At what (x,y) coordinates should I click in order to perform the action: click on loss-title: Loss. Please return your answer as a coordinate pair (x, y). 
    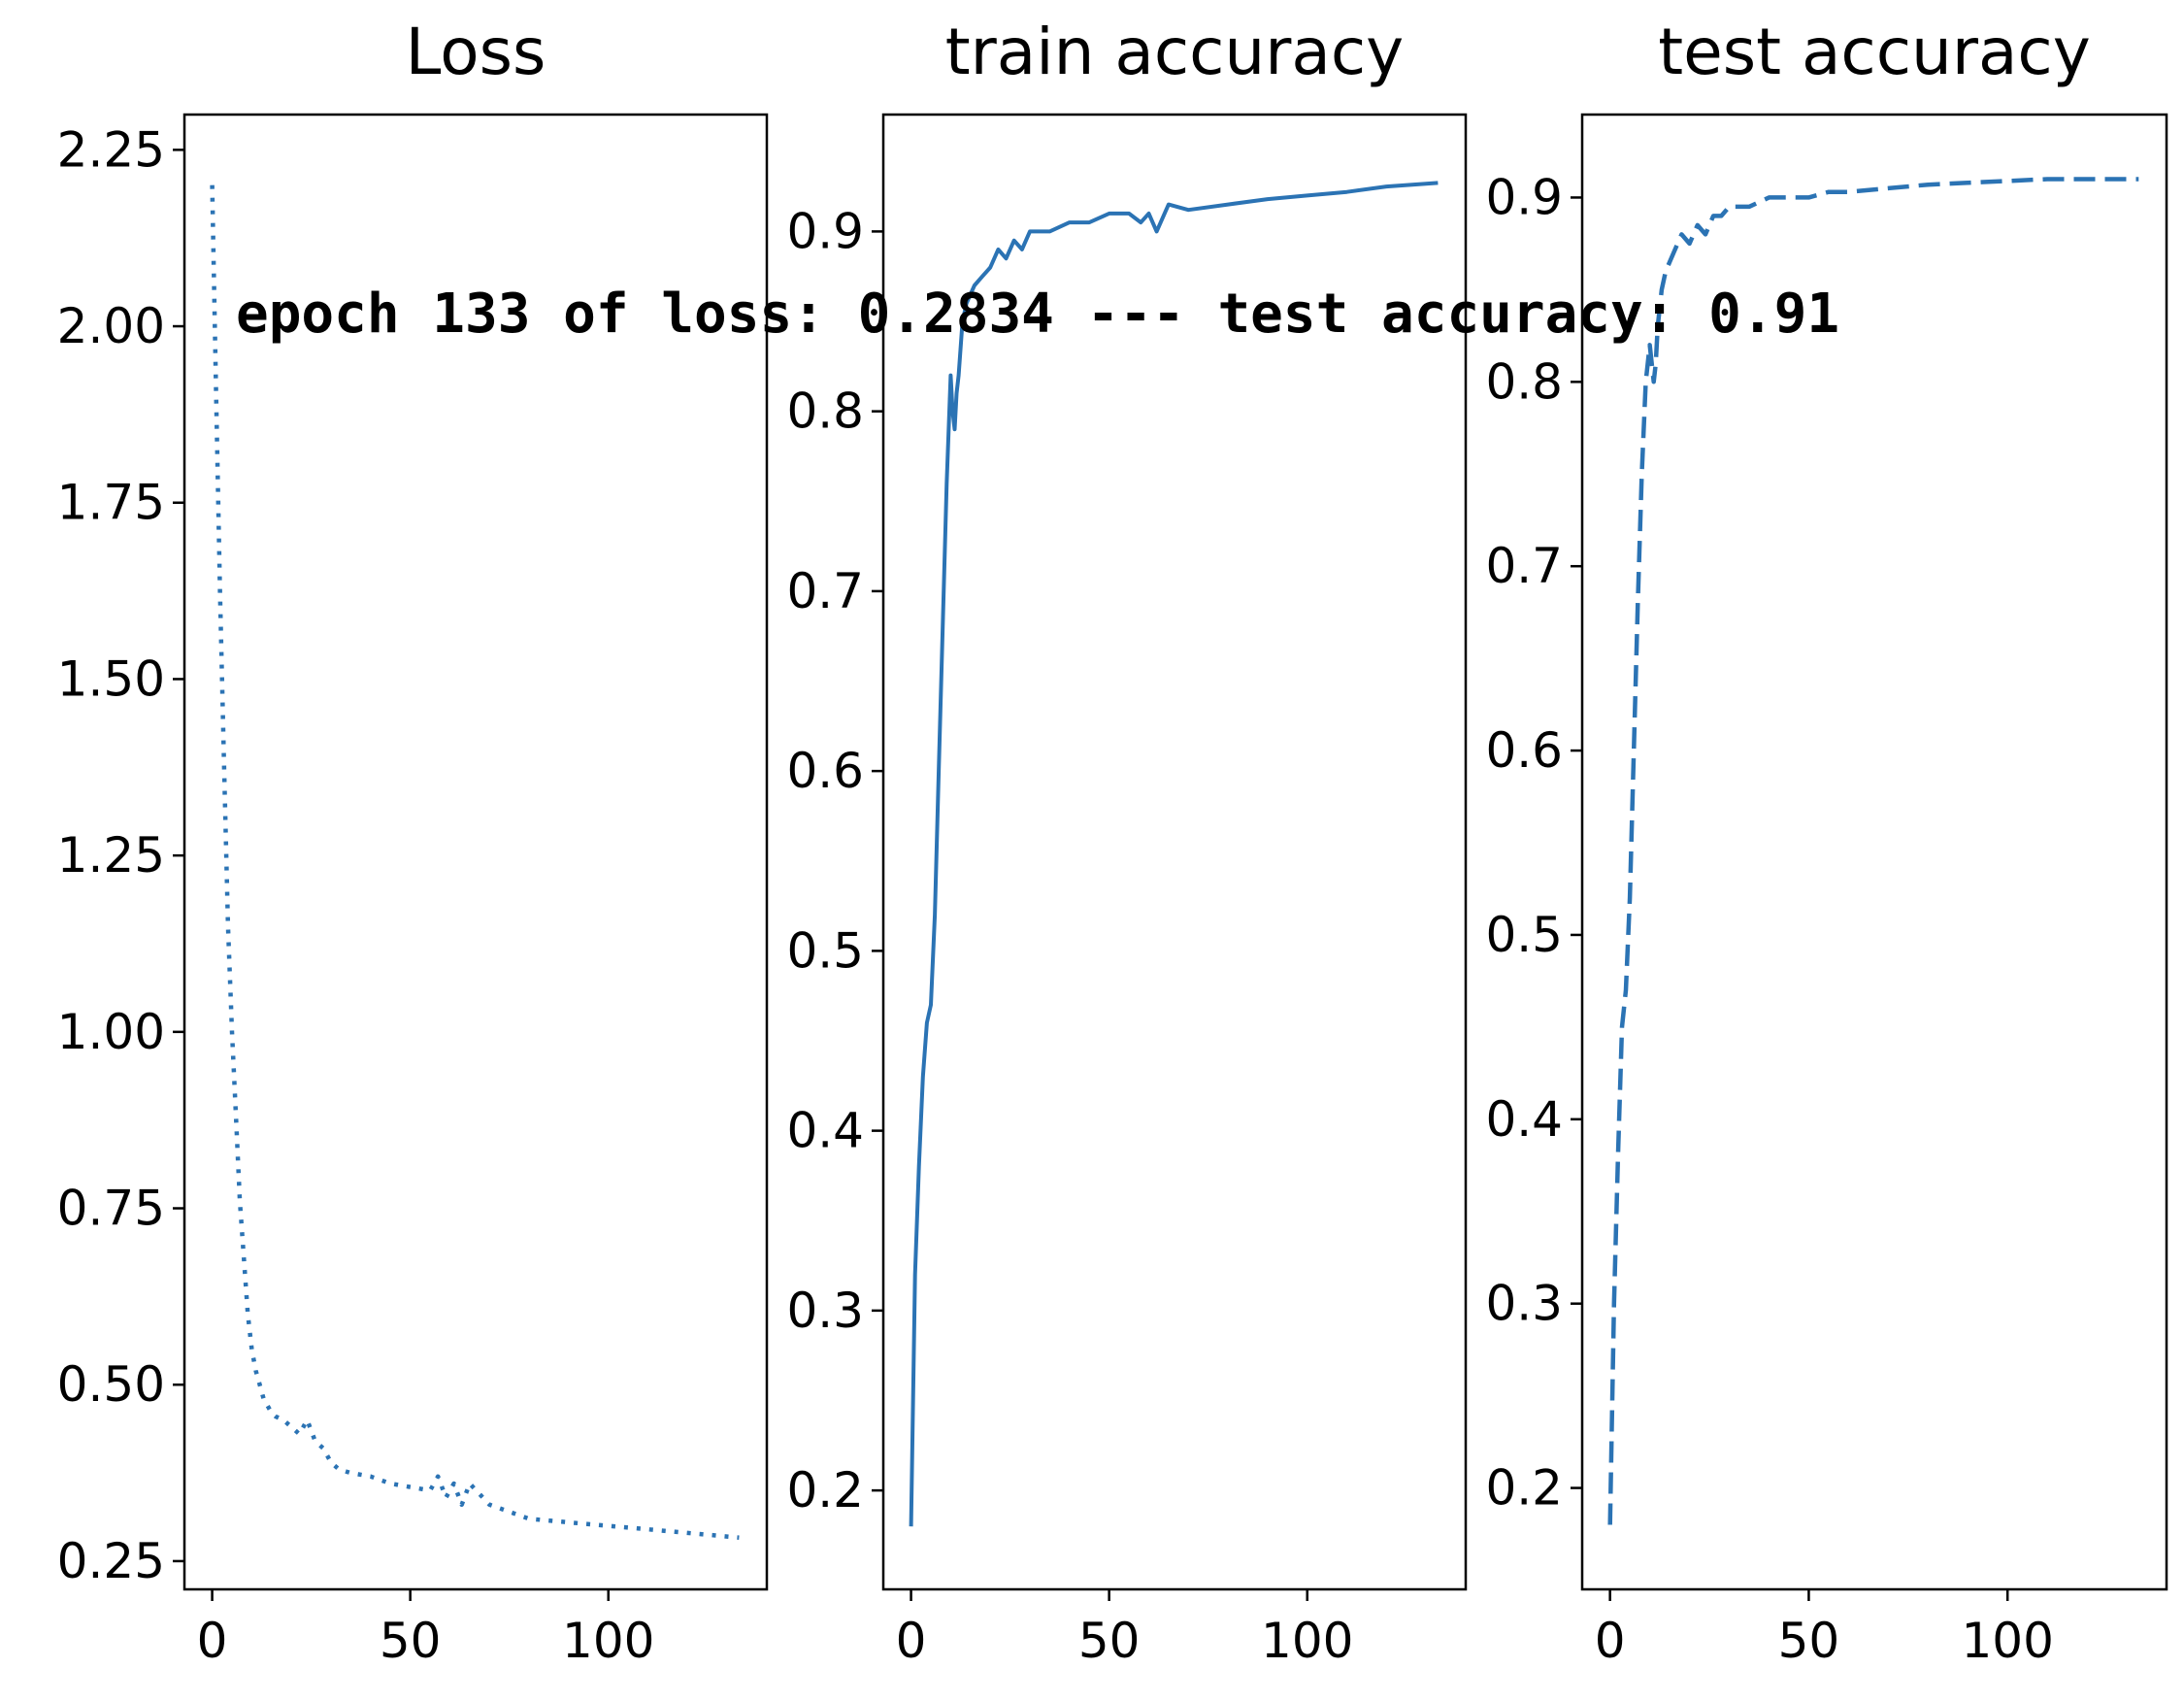
    Looking at the image, I should click on (476, 52).